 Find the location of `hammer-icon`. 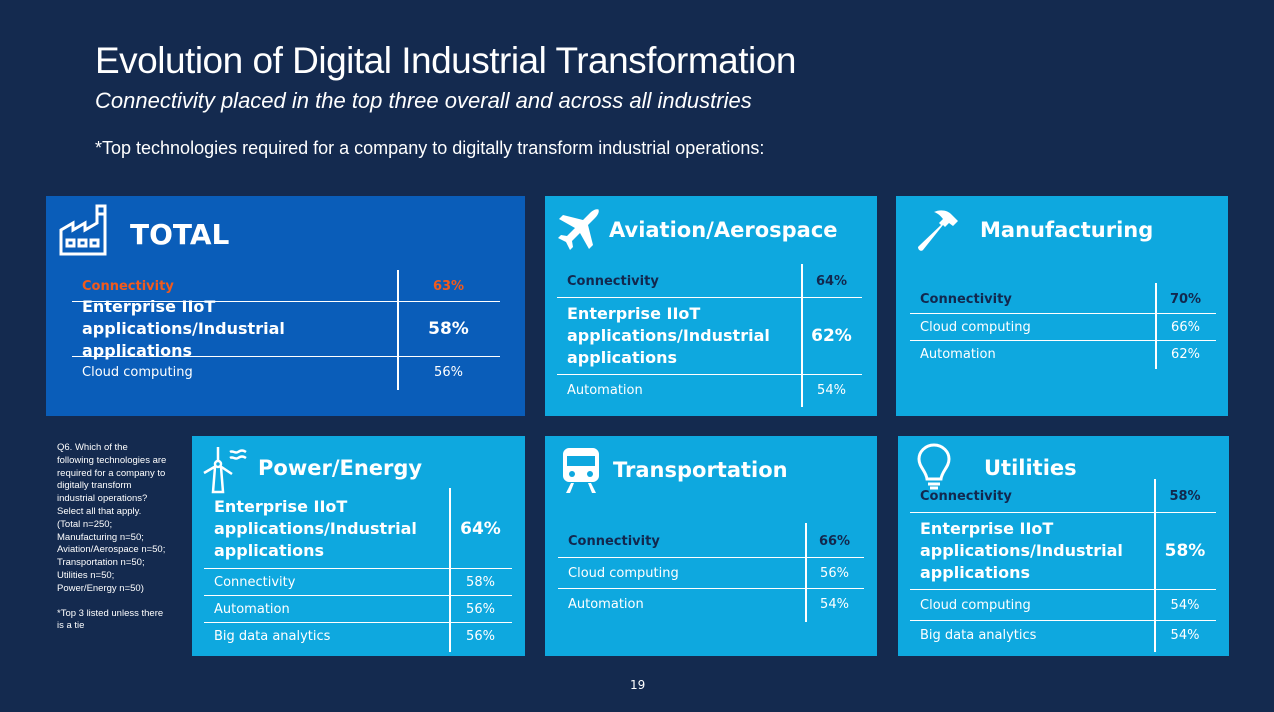

hammer-icon is located at coordinates (938, 230).